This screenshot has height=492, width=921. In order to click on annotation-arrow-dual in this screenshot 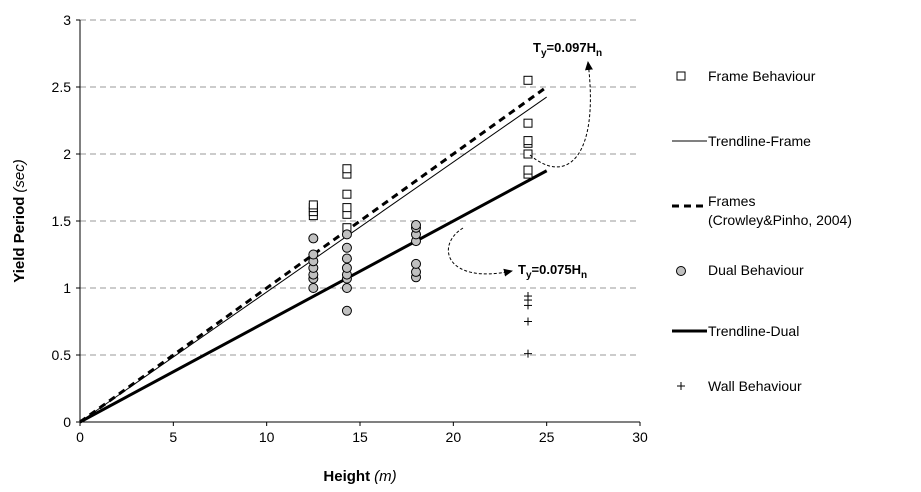, I will do `click(480, 252)`.